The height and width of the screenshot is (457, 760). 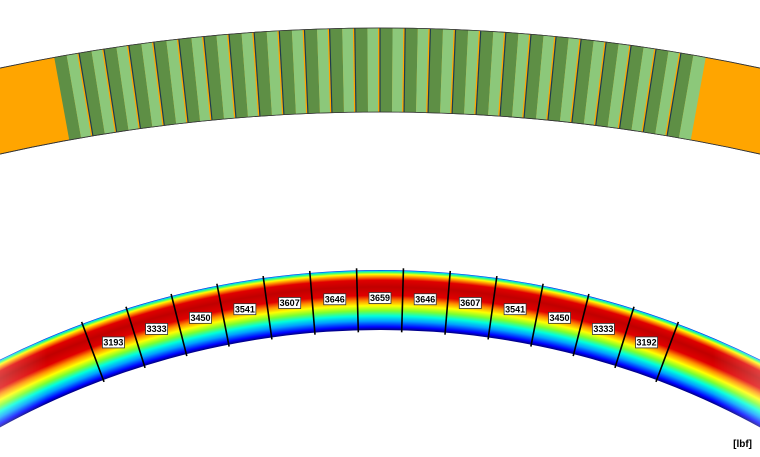 What do you see at coordinates (742, 444) in the screenshot?
I see `unit-label: [lbf]` at bounding box center [742, 444].